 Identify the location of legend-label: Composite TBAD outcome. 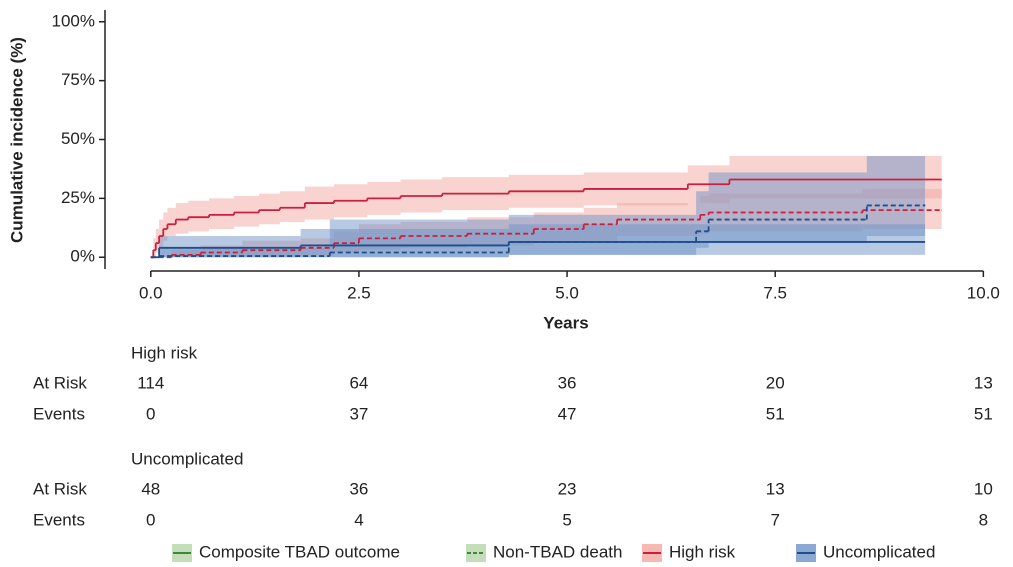
(299, 551).